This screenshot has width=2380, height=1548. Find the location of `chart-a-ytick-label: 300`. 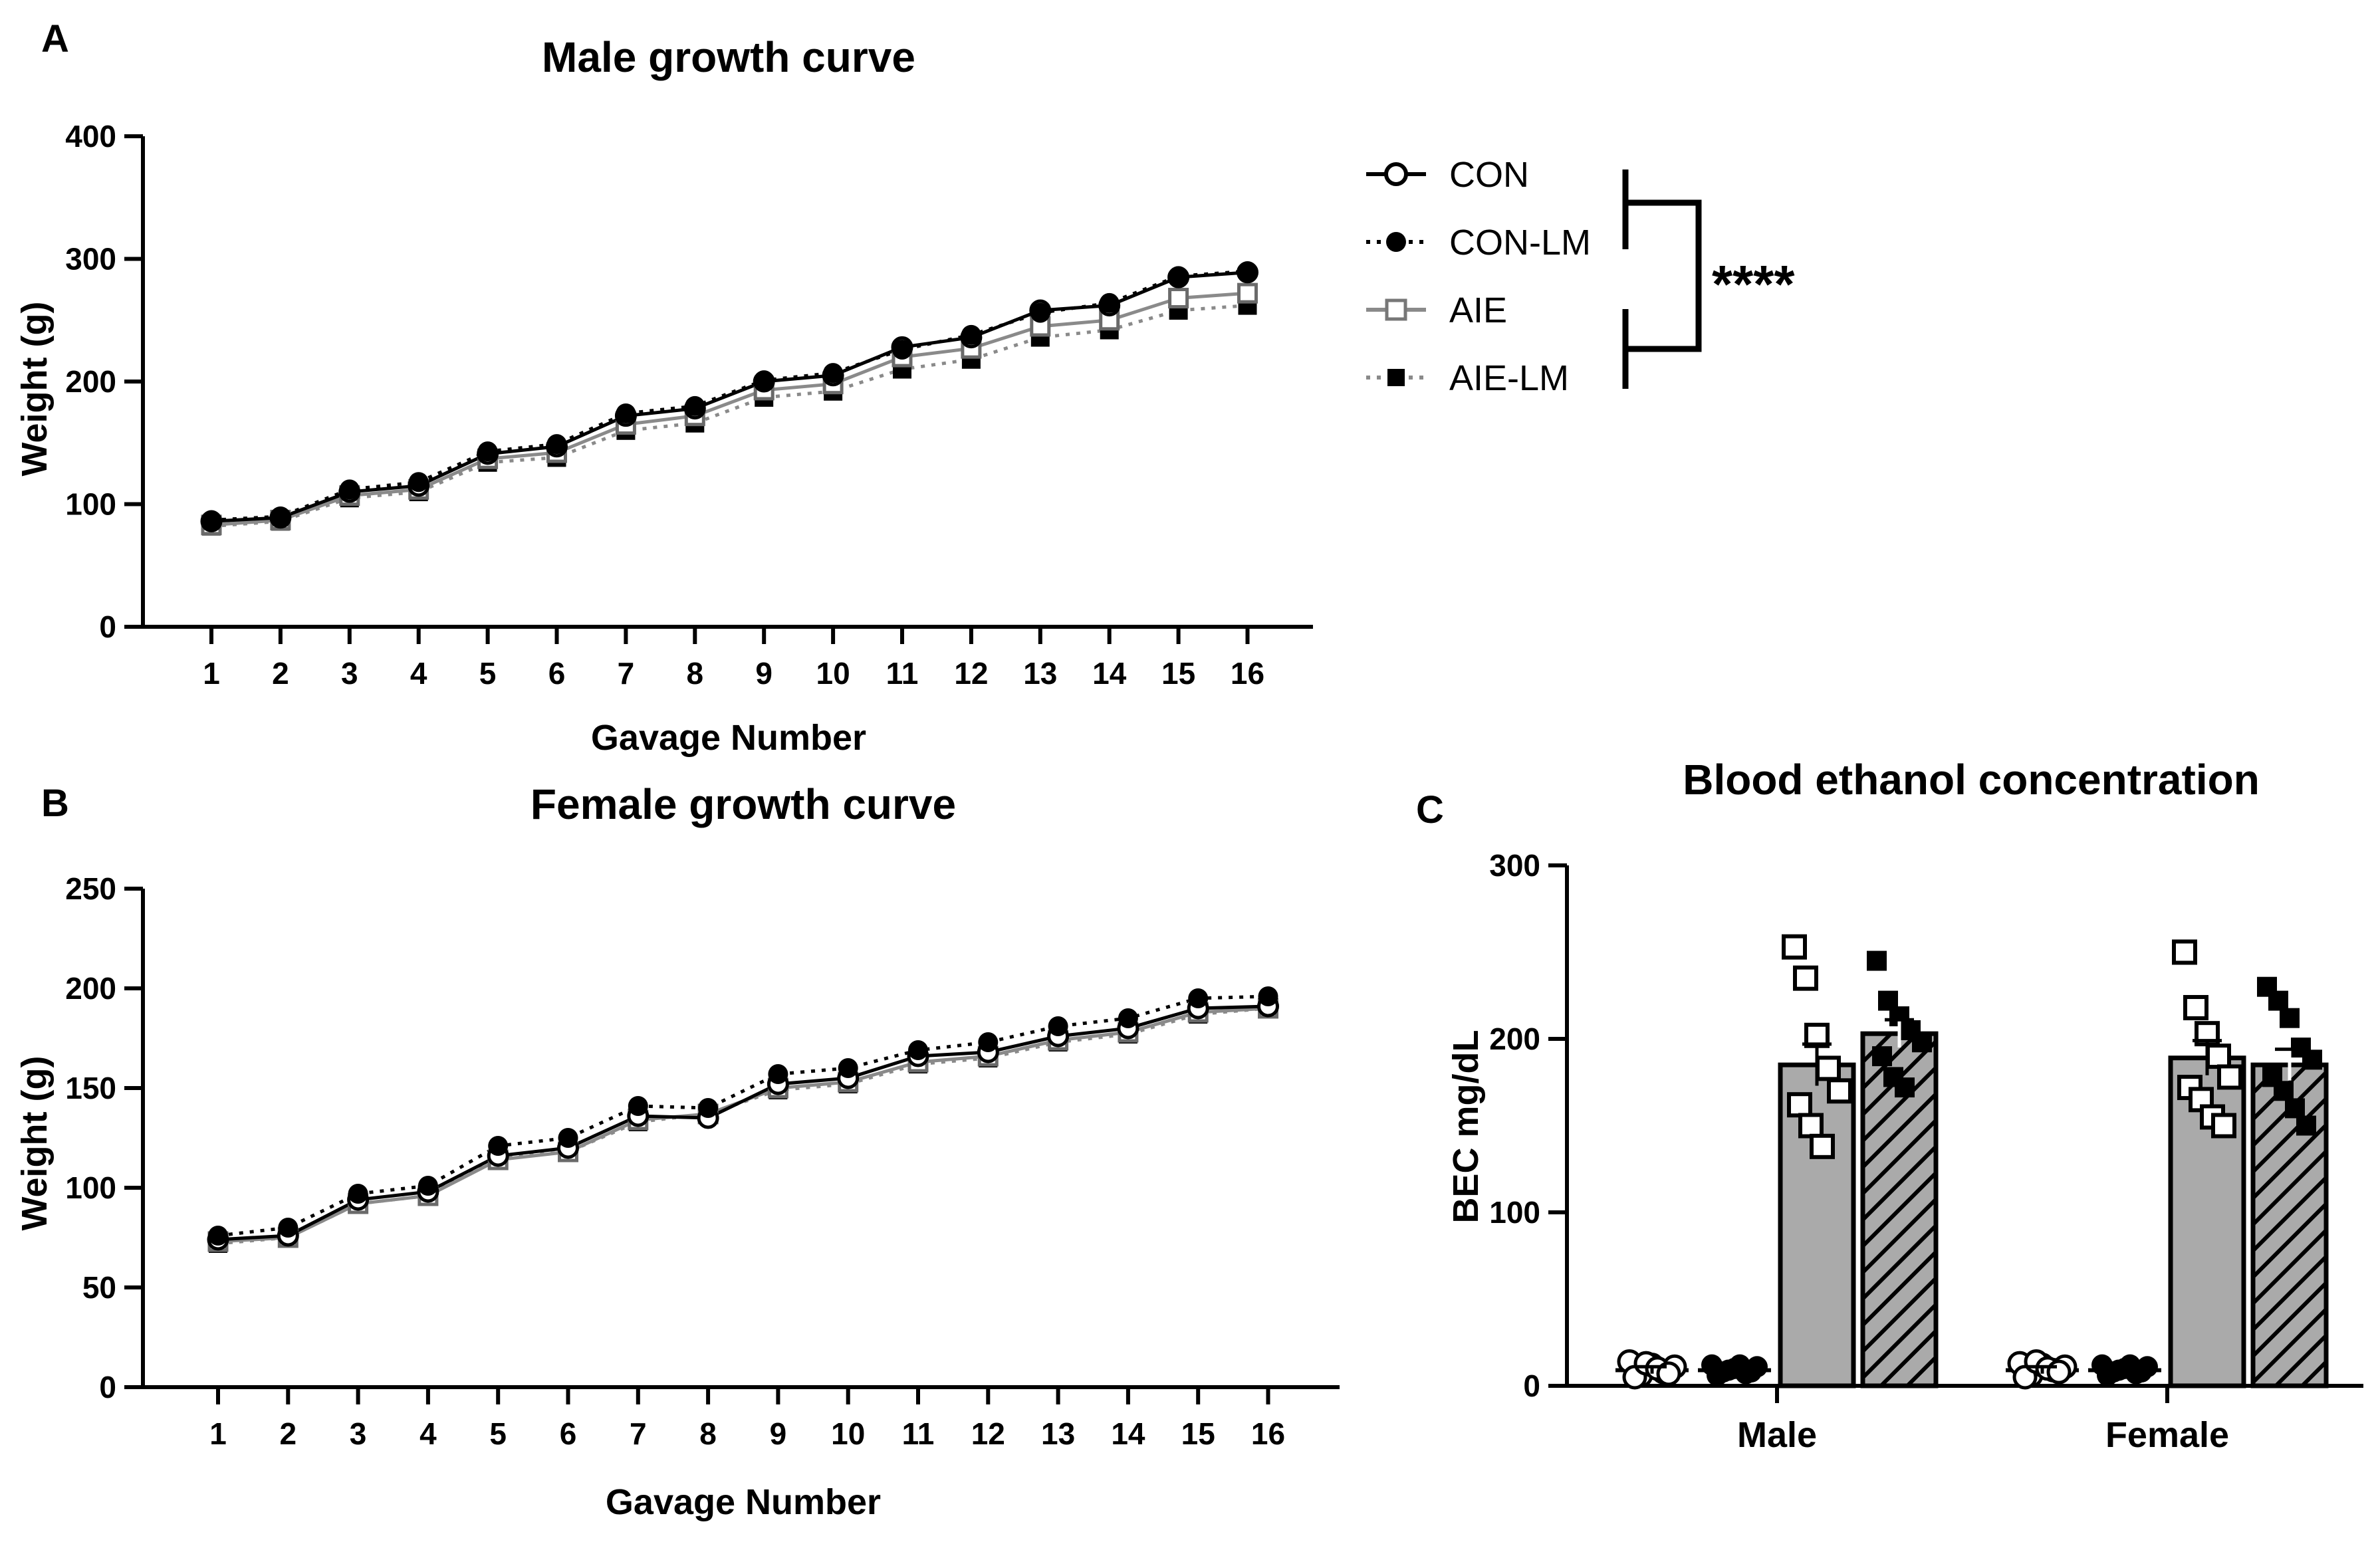

chart-a-ytick-label: 300 is located at coordinates (90, 259).